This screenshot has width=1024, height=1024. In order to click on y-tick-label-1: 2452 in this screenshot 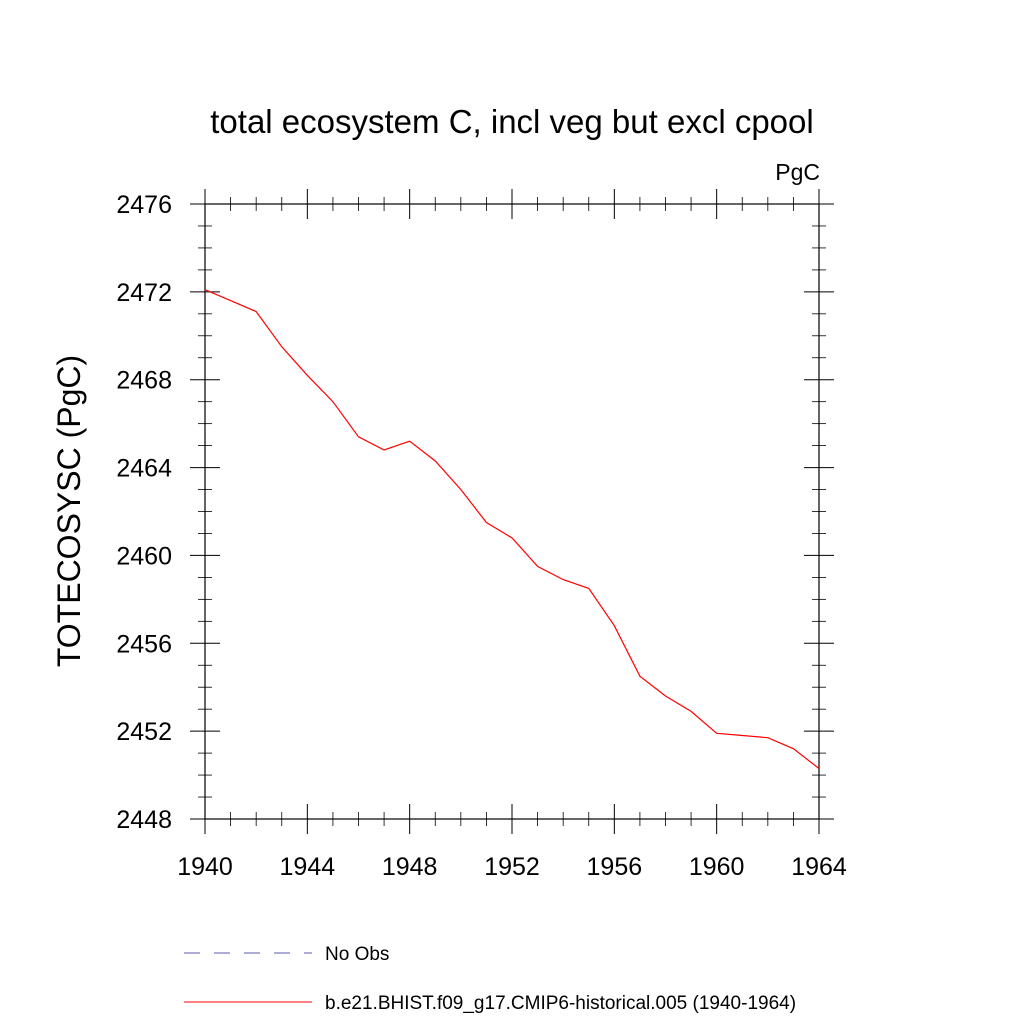, I will do `click(144, 732)`.